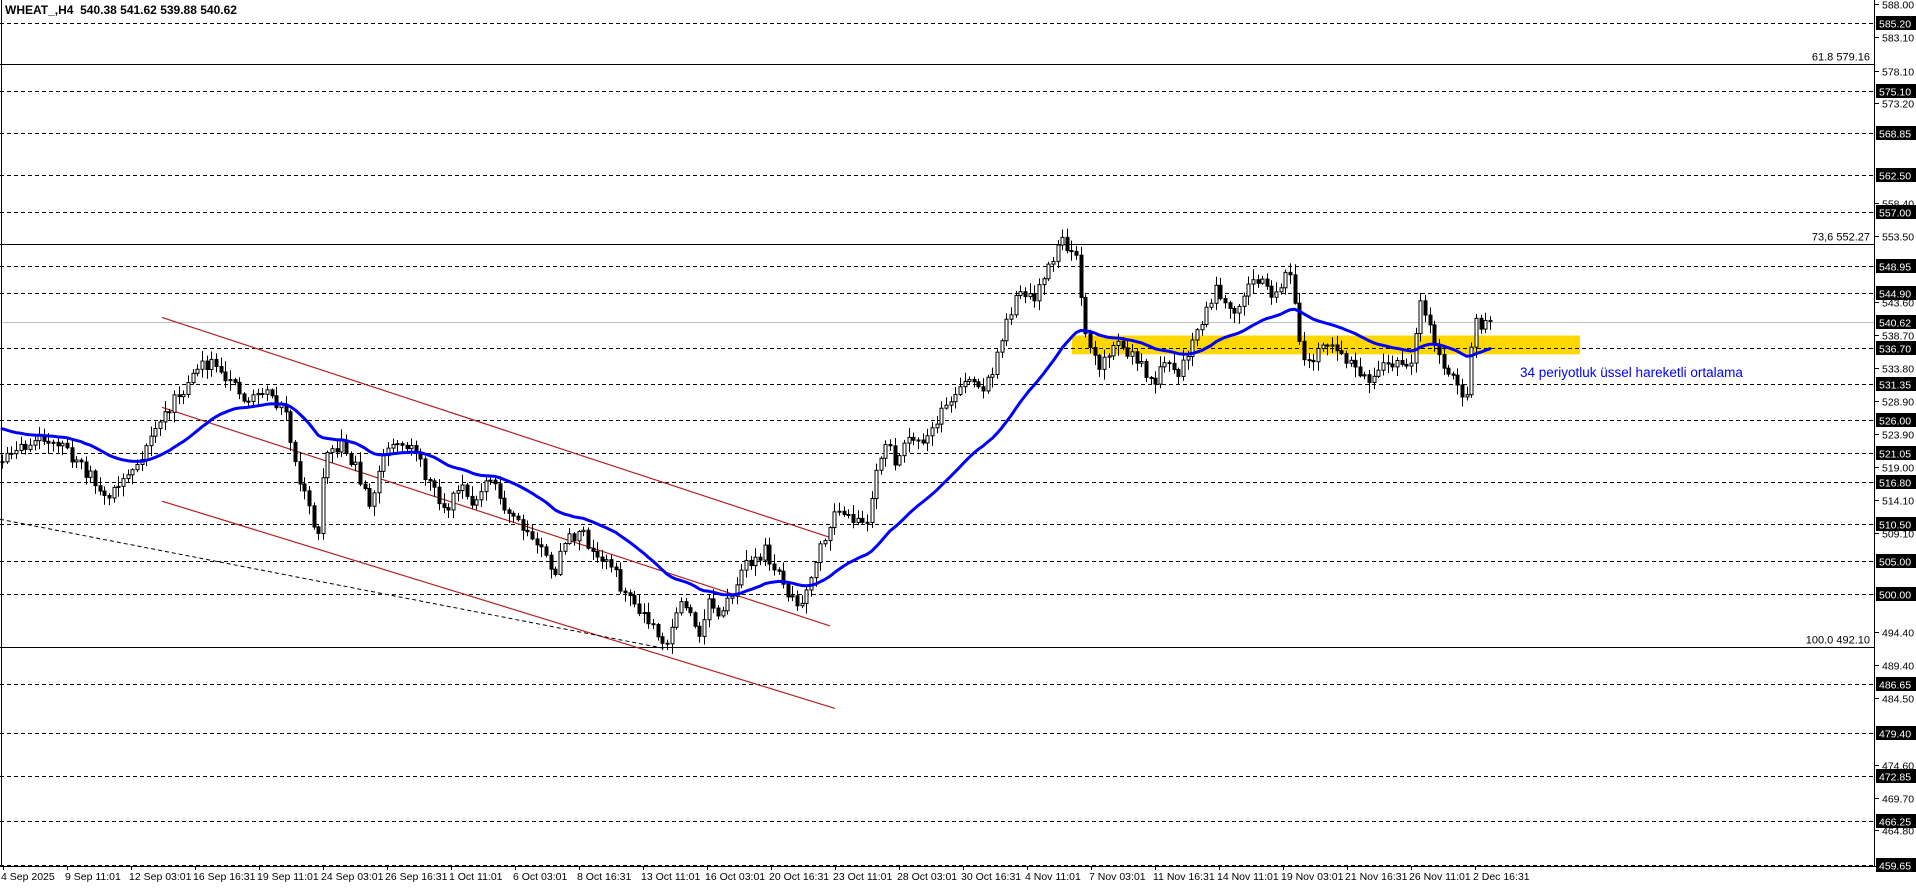 This screenshot has width=1916, height=888. I want to click on price-axis-highlight-label: 505.00, so click(1895, 563).